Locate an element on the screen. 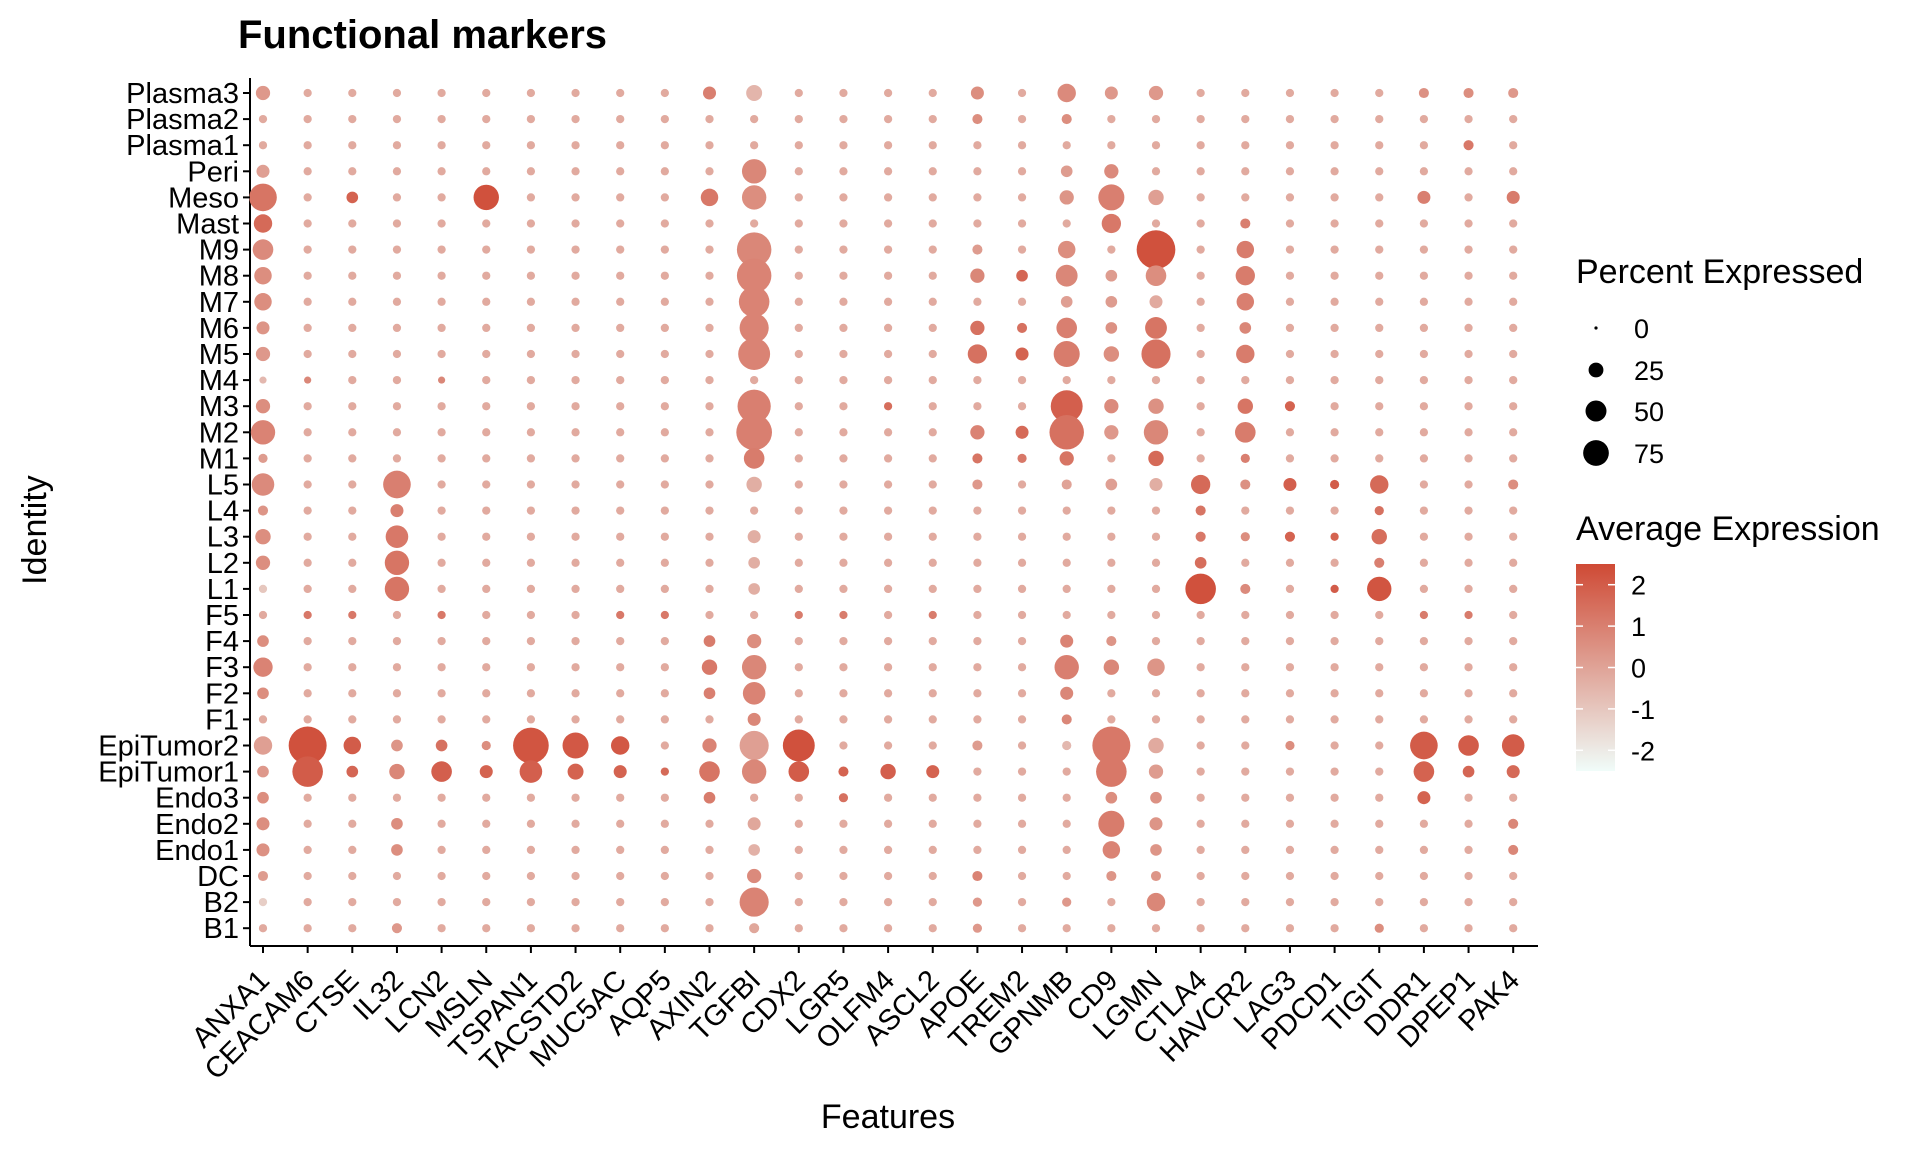  y-tick-label: M2 is located at coordinates (219, 433).